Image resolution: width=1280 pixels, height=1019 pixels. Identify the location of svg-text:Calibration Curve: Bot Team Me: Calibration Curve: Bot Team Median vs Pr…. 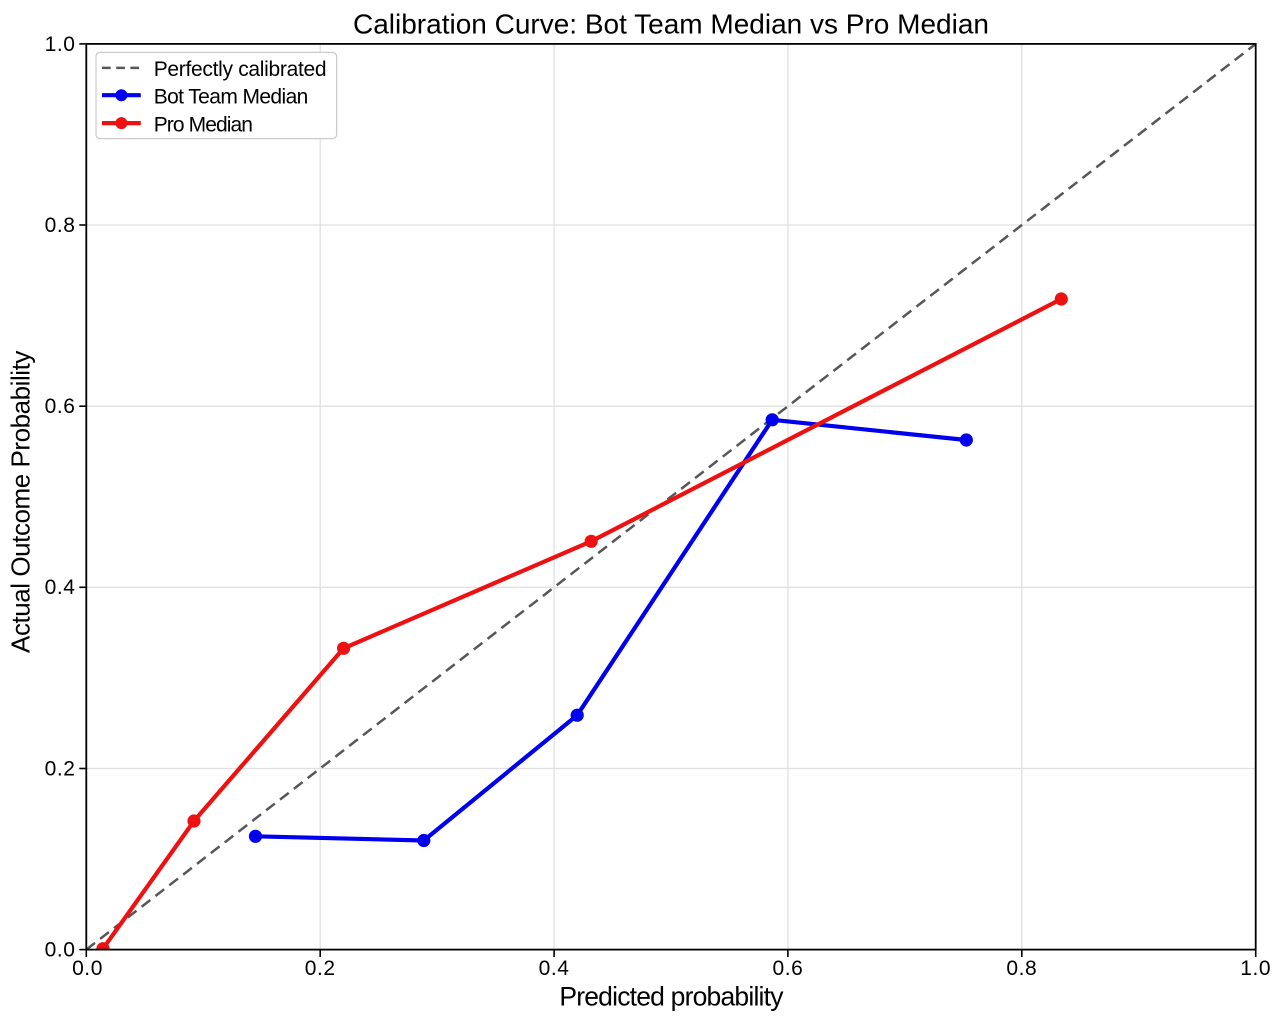
(671, 24).